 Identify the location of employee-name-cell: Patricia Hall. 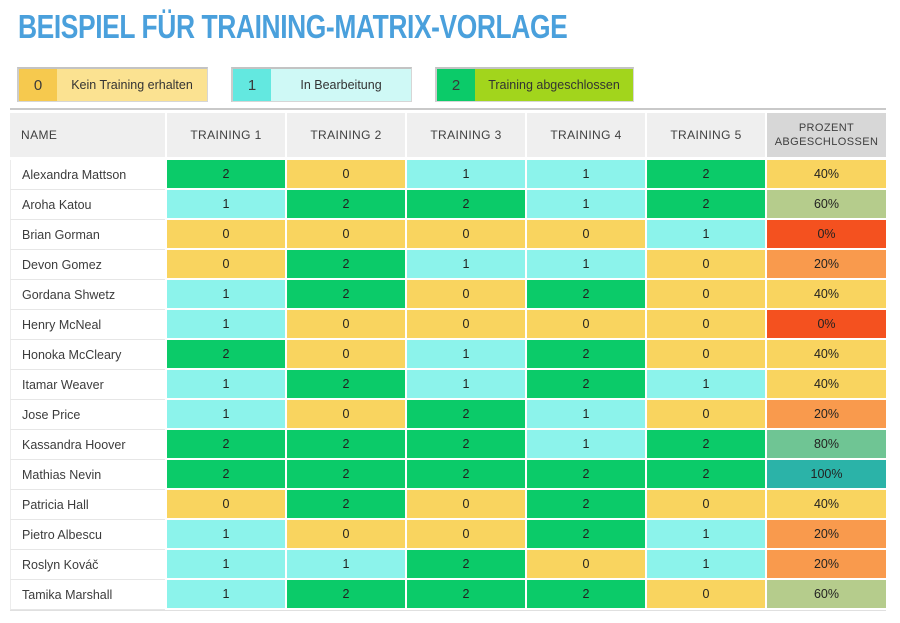
(87, 505).